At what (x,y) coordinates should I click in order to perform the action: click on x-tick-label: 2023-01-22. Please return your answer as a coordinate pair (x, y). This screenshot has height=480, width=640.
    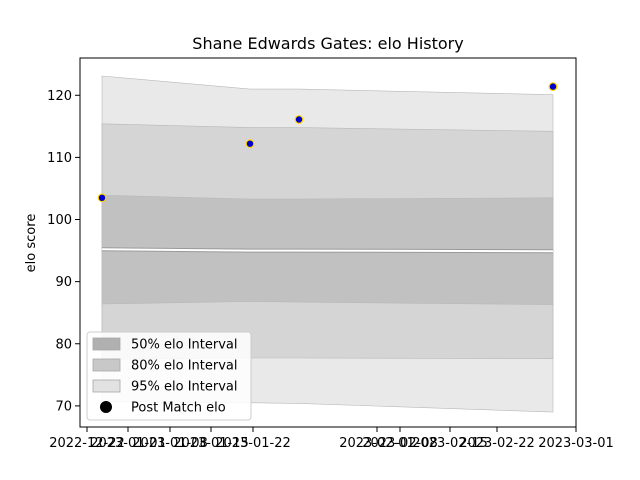
    Looking at the image, I should click on (253, 443).